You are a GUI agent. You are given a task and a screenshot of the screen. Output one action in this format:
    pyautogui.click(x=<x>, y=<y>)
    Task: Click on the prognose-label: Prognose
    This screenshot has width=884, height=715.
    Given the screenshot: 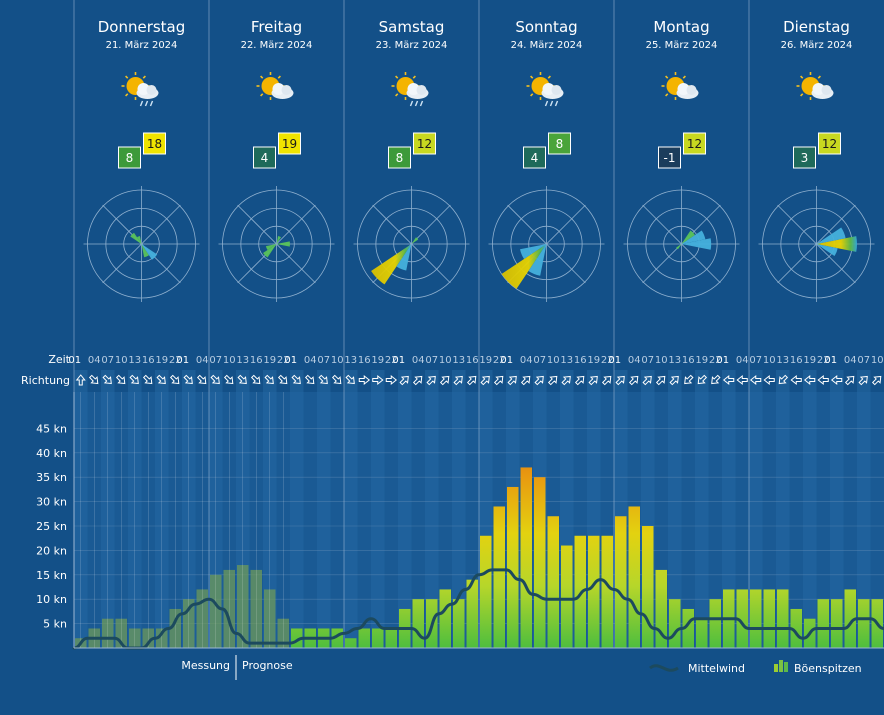 What is the action you would take?
    pyautogui.click(x=267, y=665)
    